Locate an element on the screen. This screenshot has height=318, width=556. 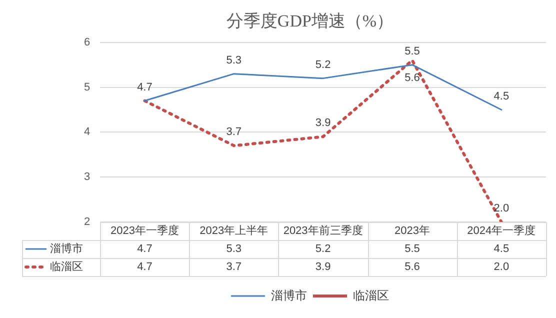
x-tick-label: 2023年上半年 is located at coordinates (234, 231).